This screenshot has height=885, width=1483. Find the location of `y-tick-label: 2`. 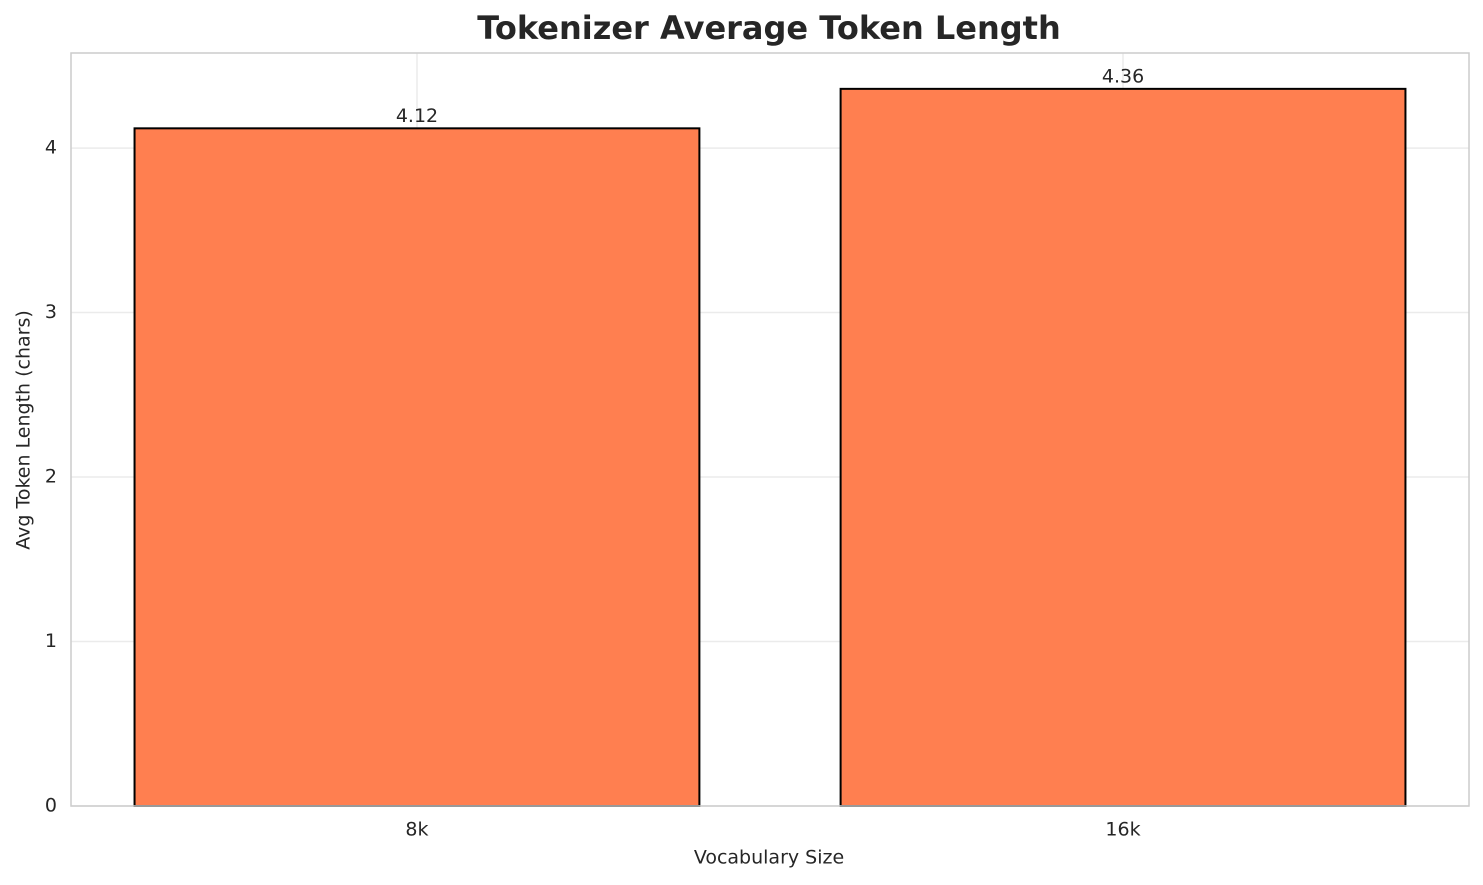

y-tick-label: 2 is located at coordinates (51, 477).